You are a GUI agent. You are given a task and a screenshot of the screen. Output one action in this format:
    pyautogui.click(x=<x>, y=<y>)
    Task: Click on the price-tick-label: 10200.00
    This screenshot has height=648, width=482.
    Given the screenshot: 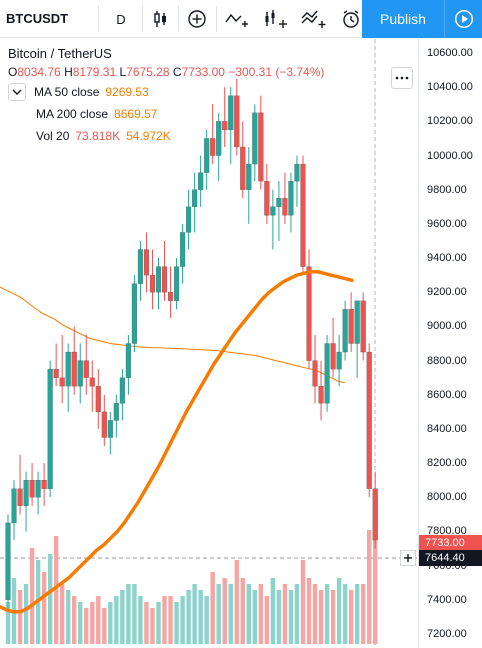 What is the action you would take?
    pyautogui.click(x=450, y=121)
    